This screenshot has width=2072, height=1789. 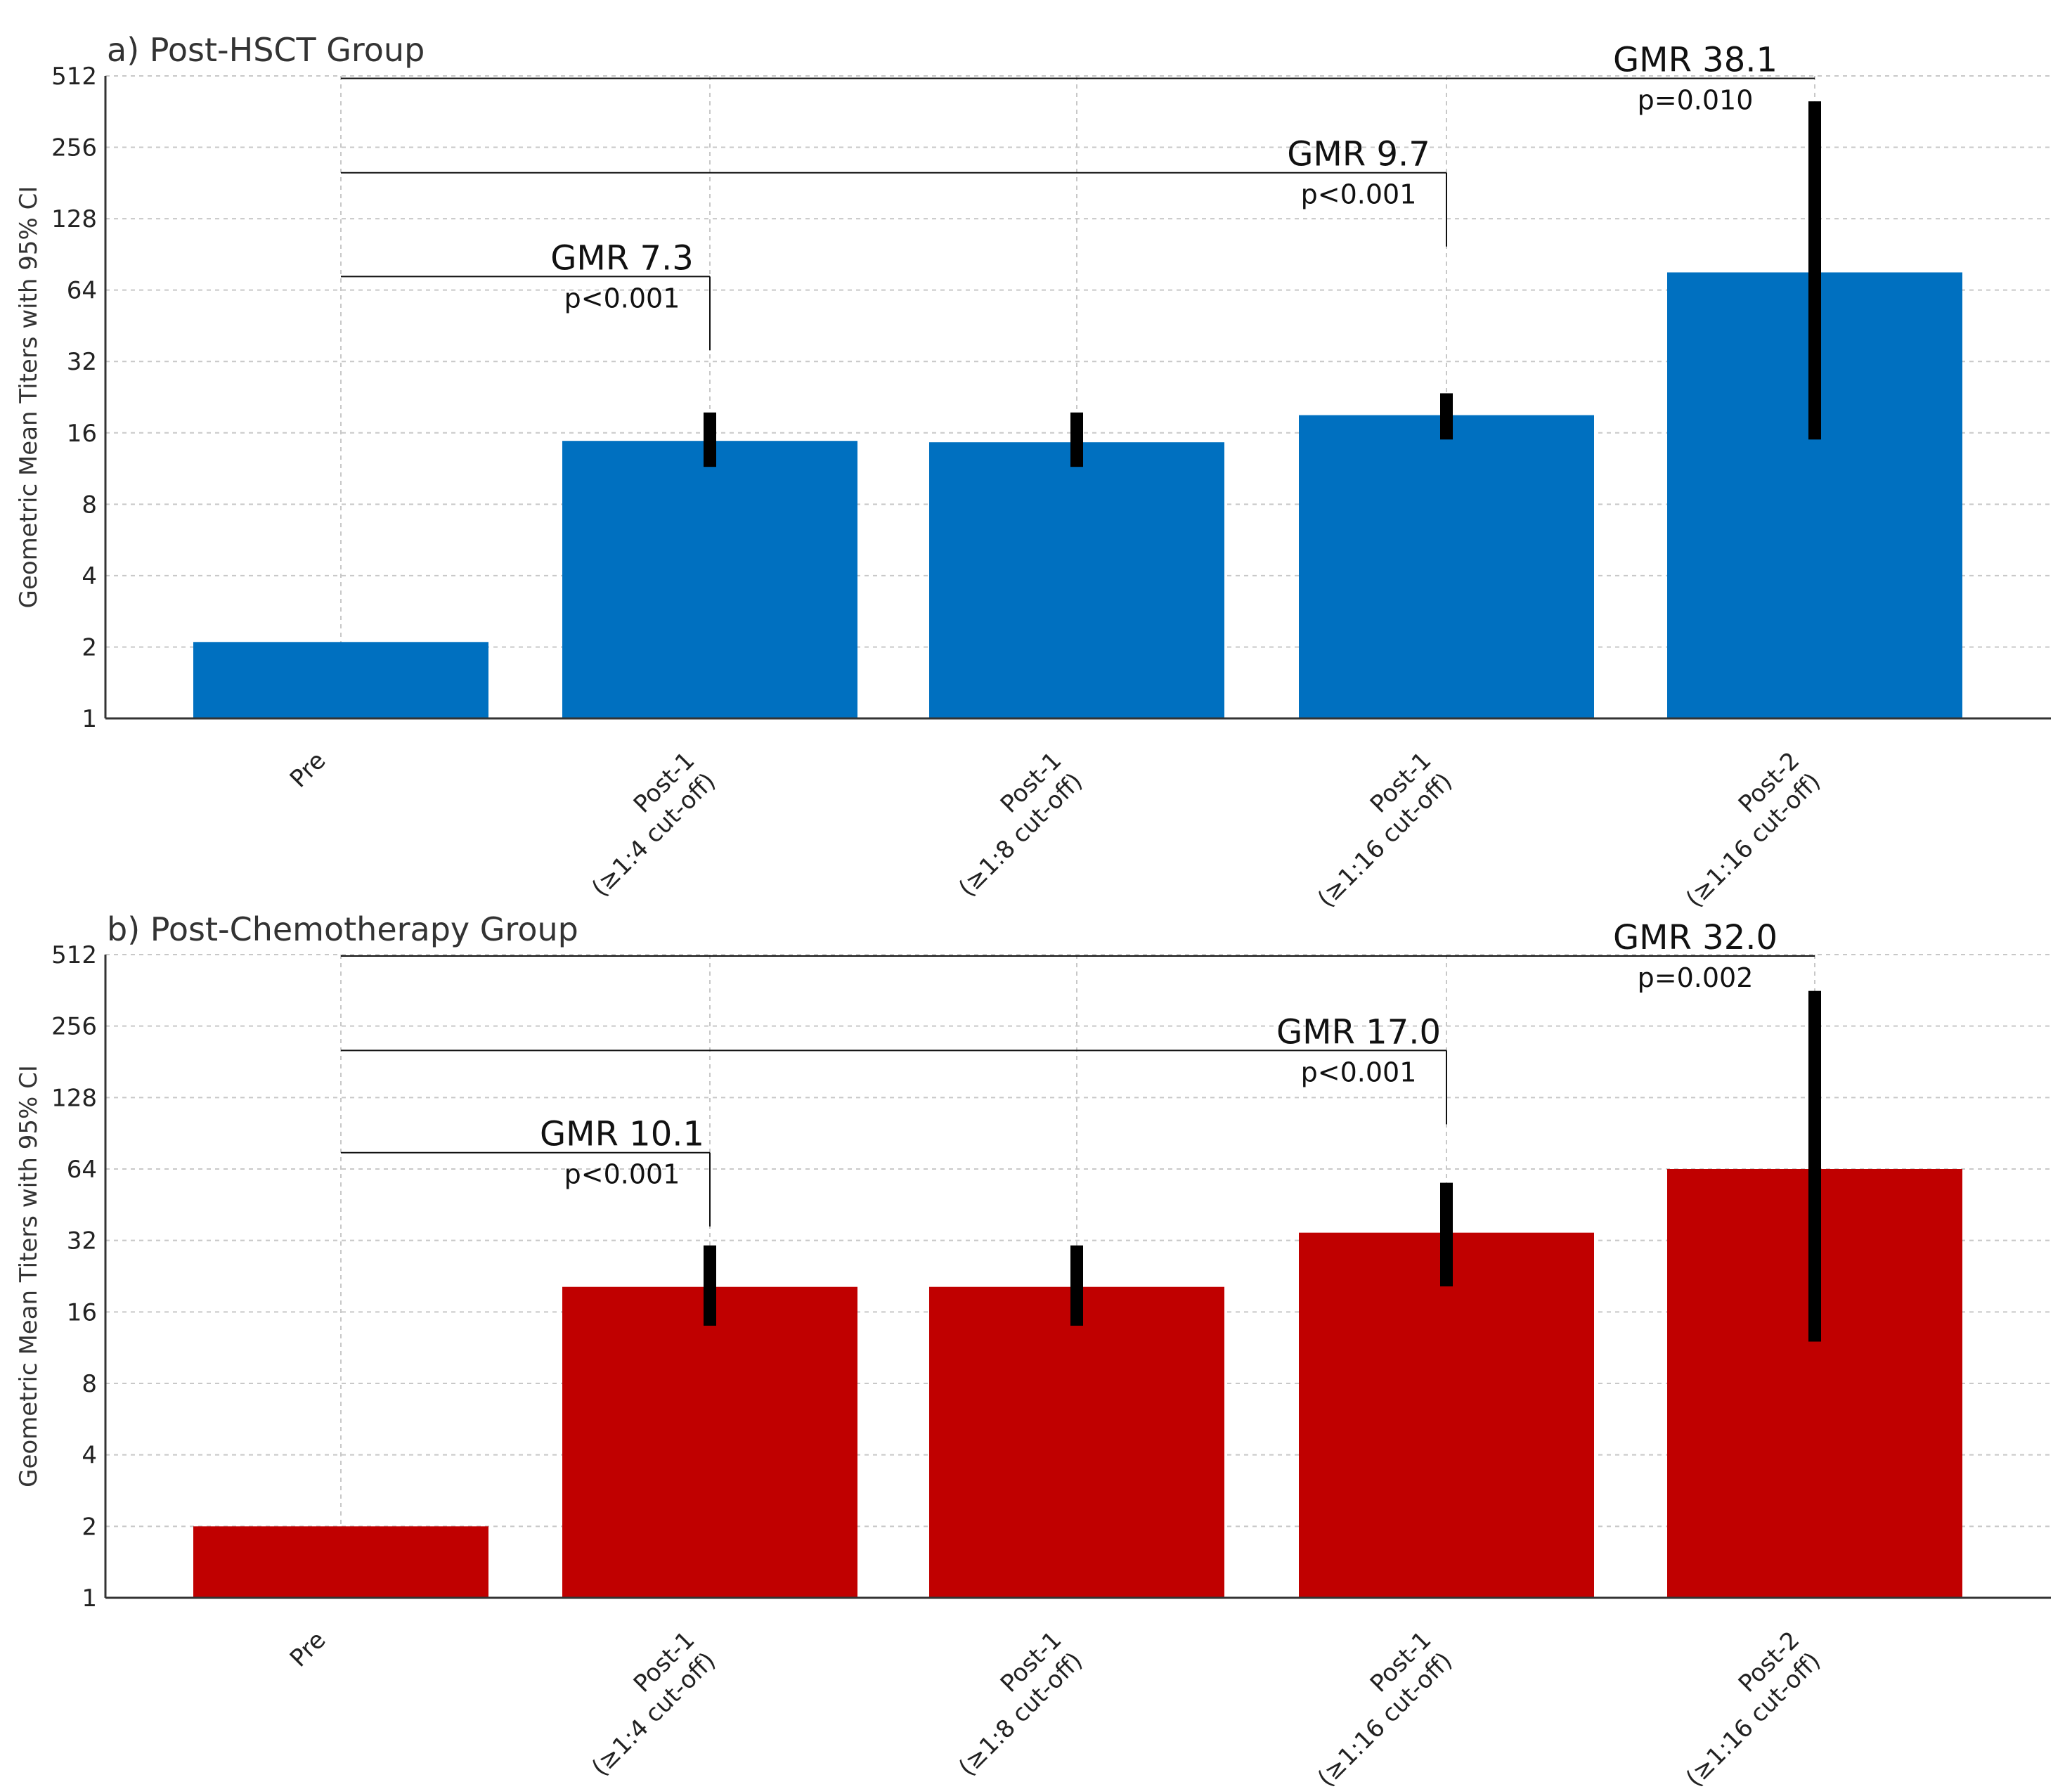 What do you see at coordinates (1695, 60) in the screenshot?
I see `gmr-label: GMR 38.1` at bounding box center [1695, 60].